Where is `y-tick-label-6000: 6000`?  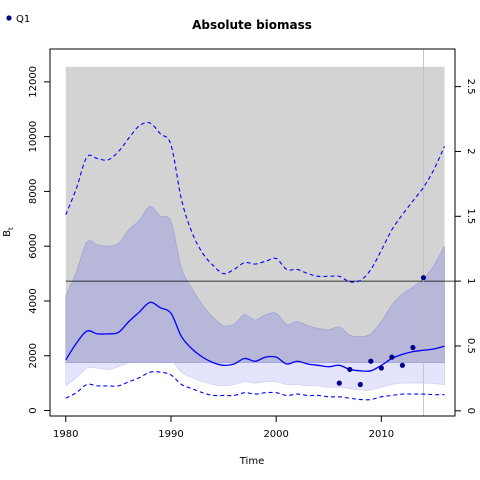 y-tick-label-6000: 6000 is located at coordinates (33, 245).